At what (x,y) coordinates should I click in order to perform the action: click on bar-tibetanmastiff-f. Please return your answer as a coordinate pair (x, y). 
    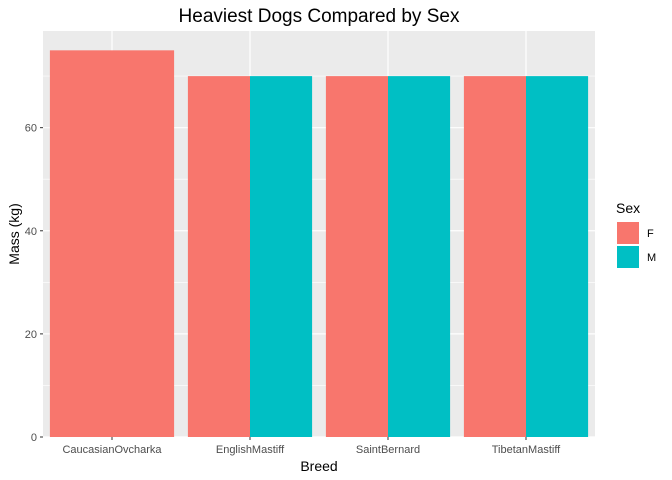
    Looking at the image, I should click on (494, 256).